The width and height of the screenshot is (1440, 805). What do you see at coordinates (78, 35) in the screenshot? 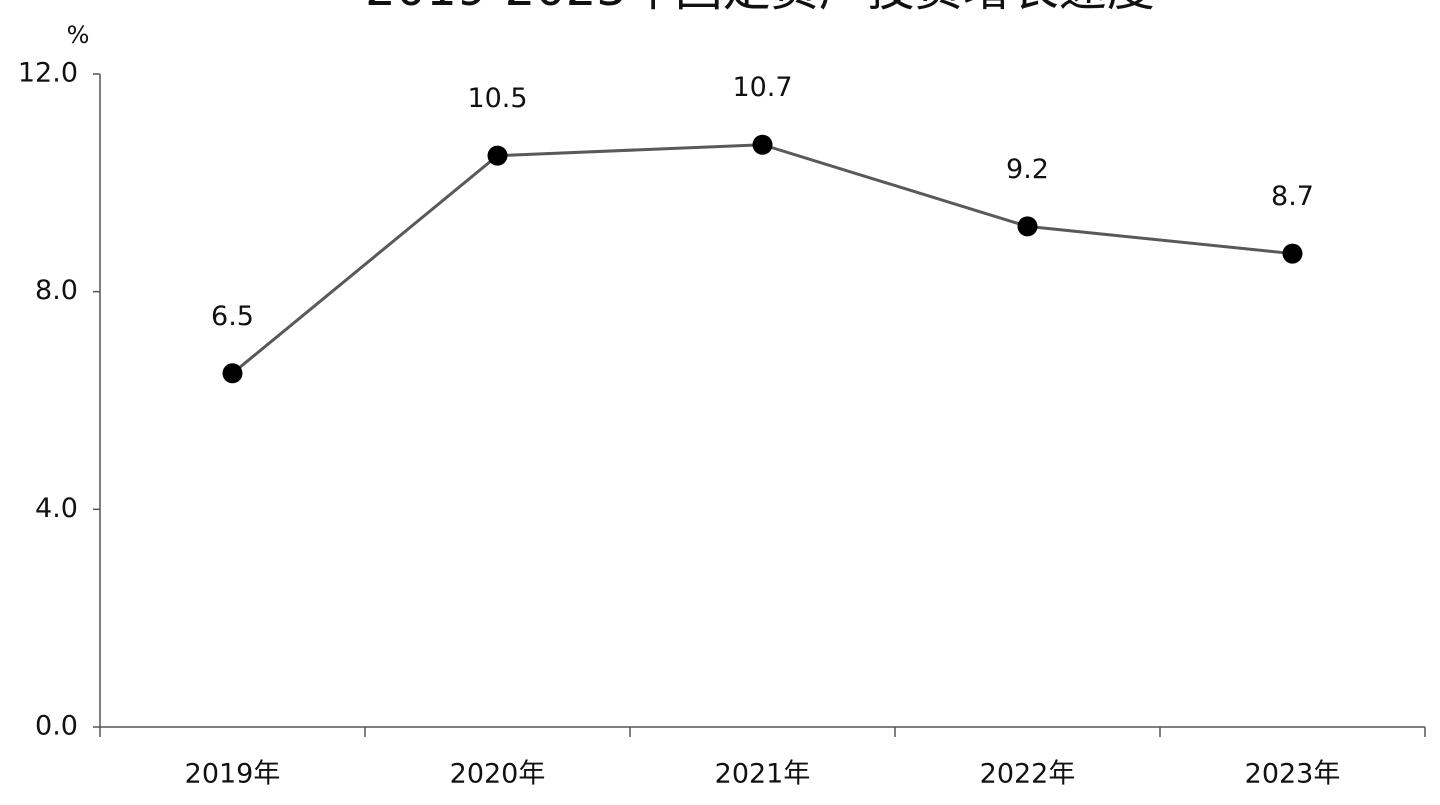
I see `y-unit: %` at bounding box center [78, 35].